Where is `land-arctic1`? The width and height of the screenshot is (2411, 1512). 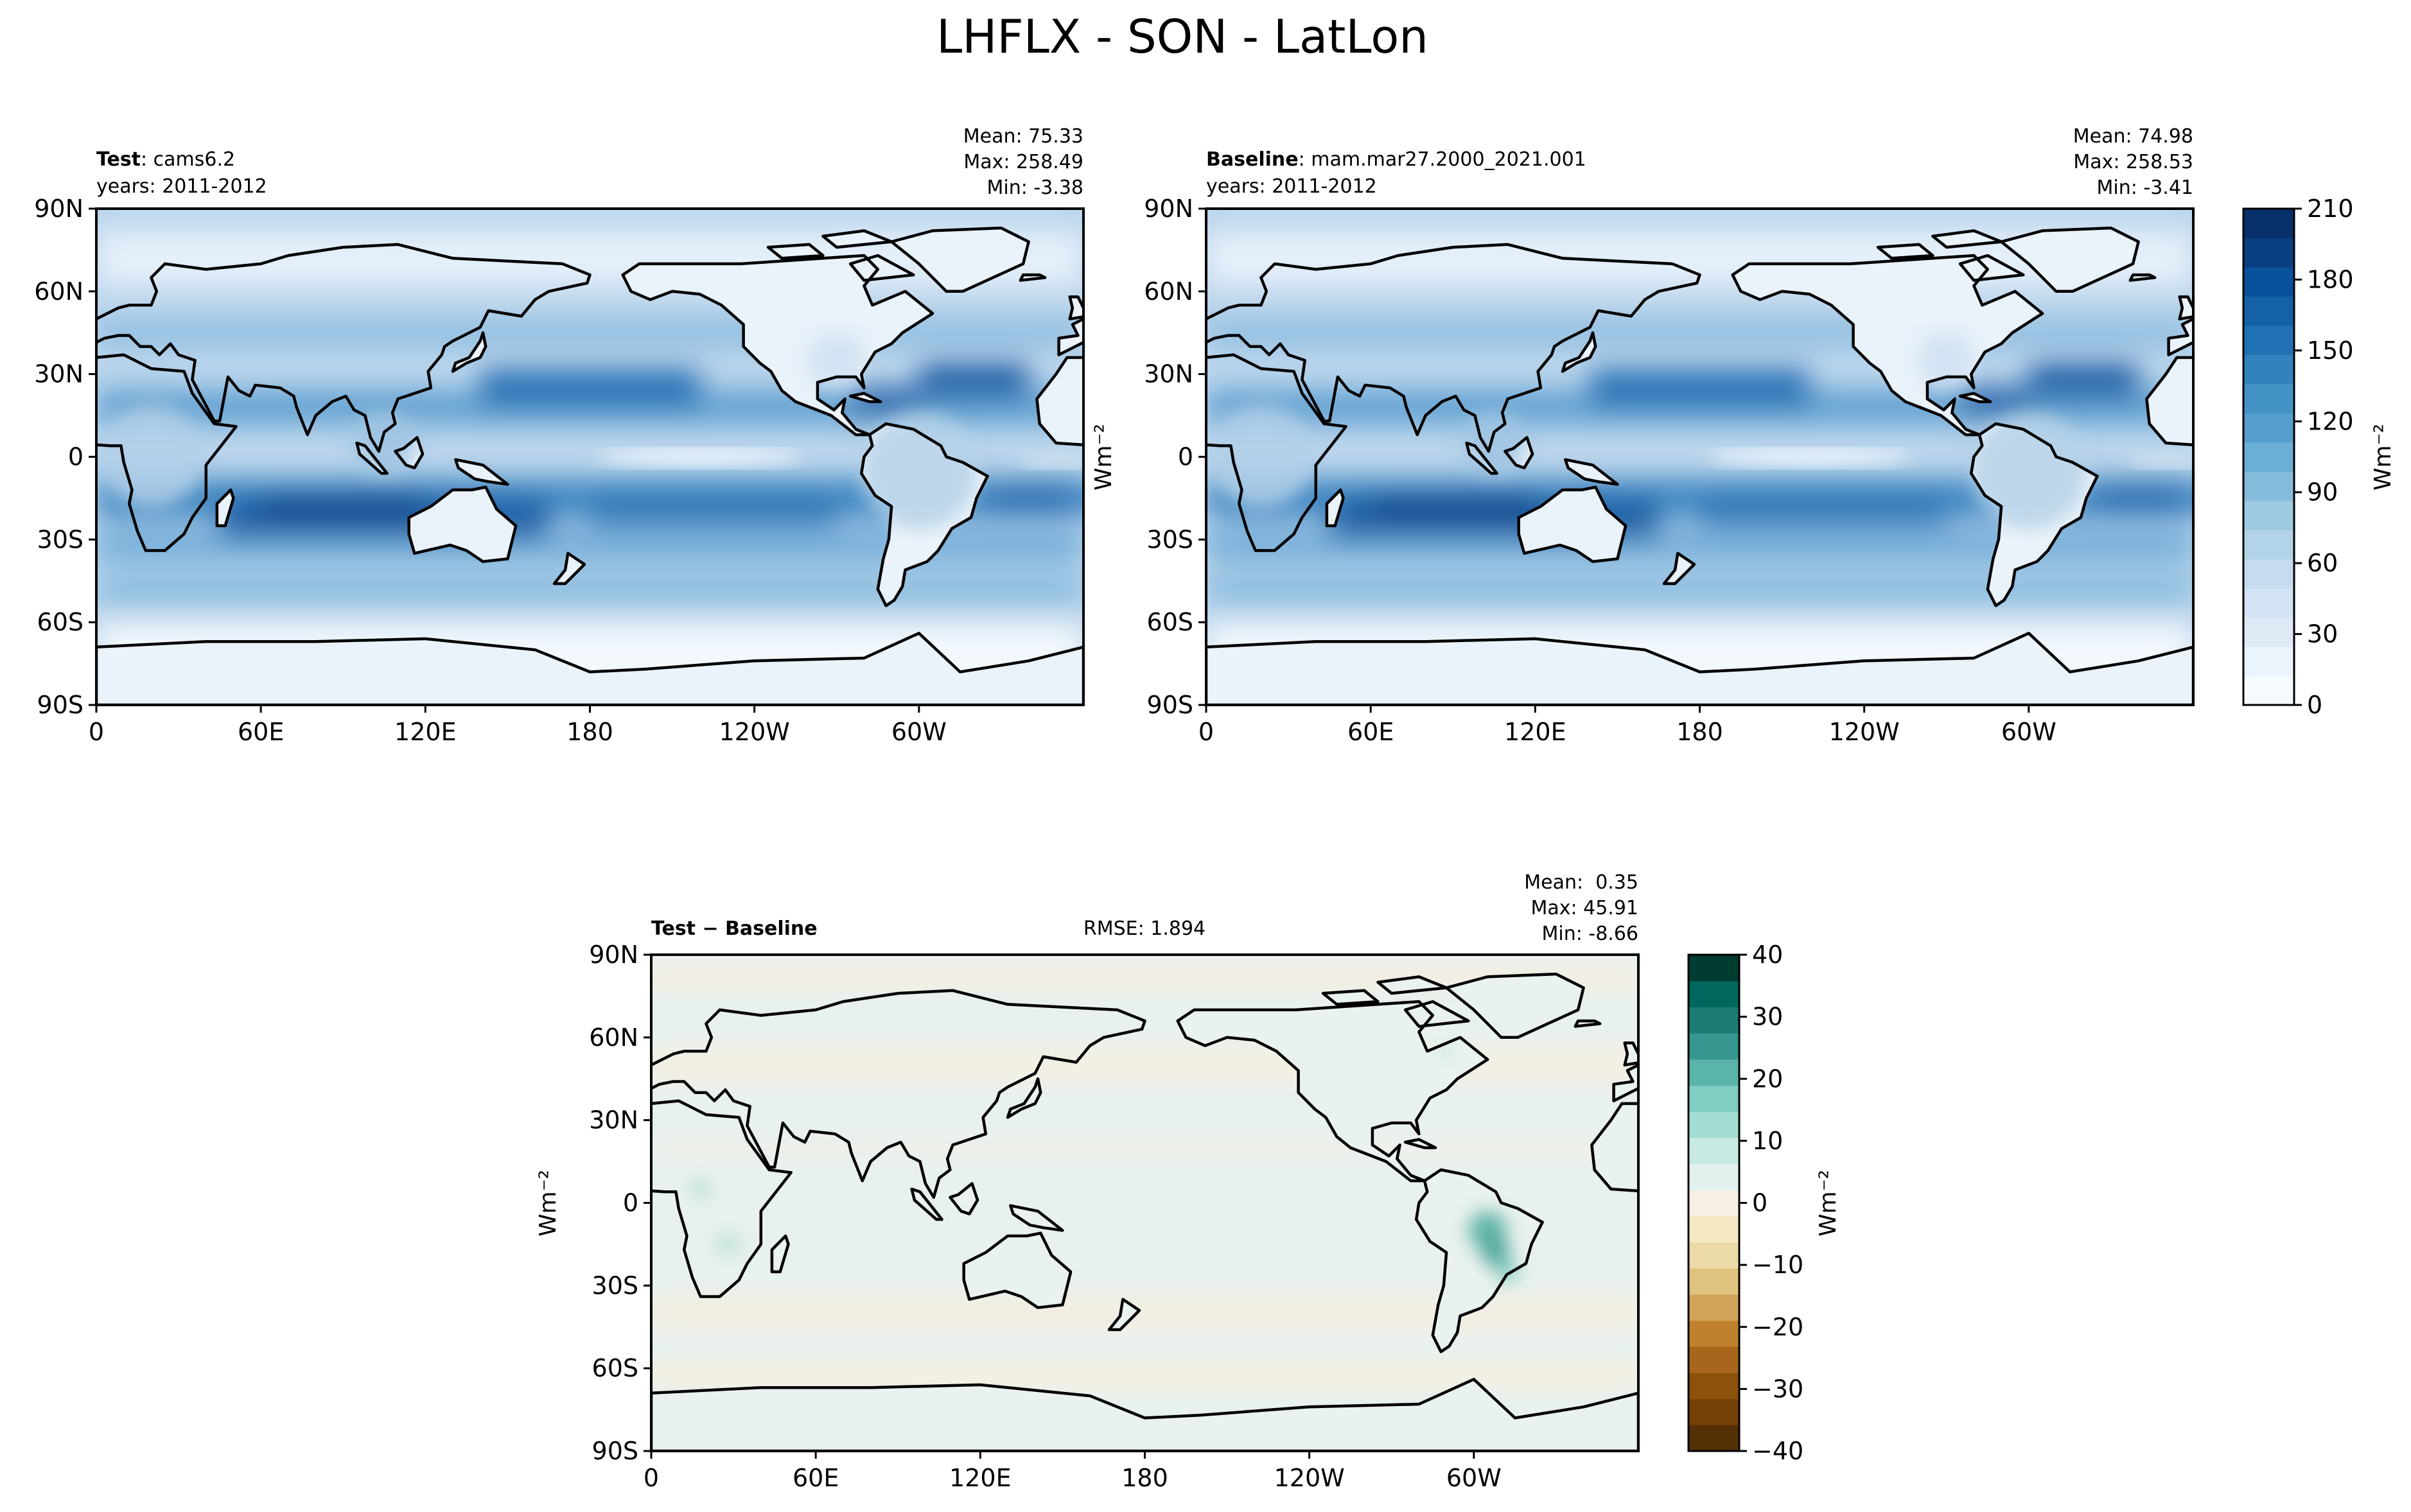 land-arctic1 is located at coordinates (1351, 997).